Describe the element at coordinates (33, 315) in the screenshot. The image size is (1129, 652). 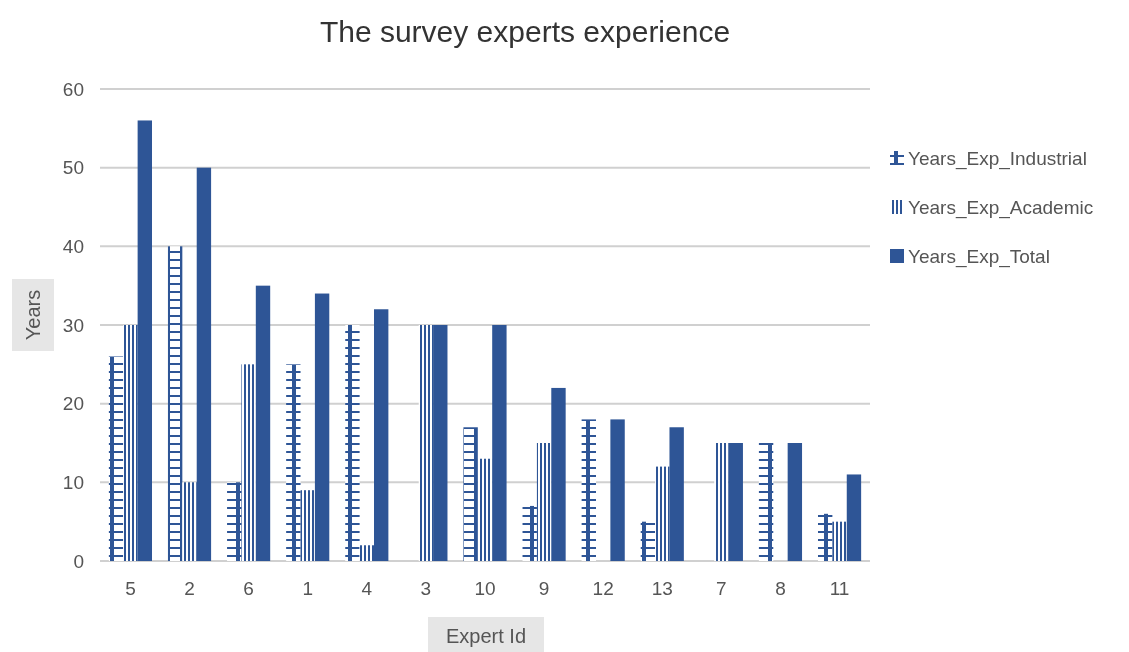
I see `y-axis-title: Years` at that location.